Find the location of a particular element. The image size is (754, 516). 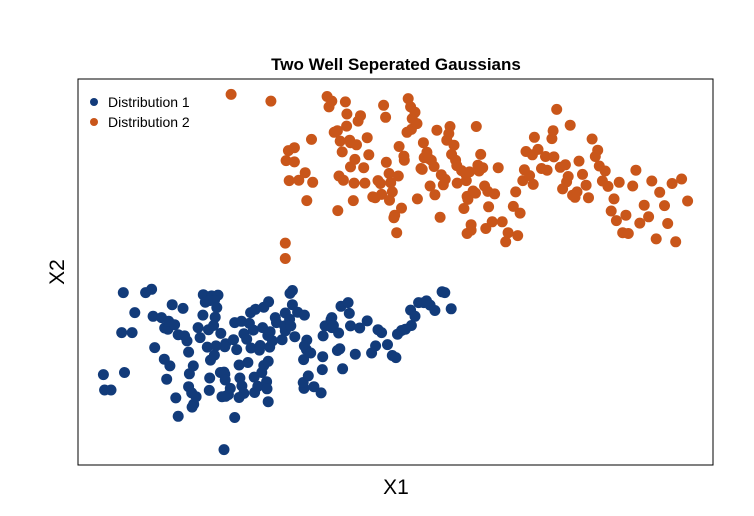

x-axis-label: X1 is located at coordinates (396, 487).